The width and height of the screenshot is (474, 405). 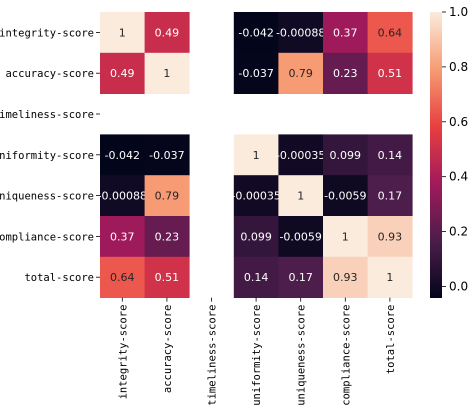 I want to click on heatmap-cell-uniqueness-score-compliance-score, so click(x=345, y=196).